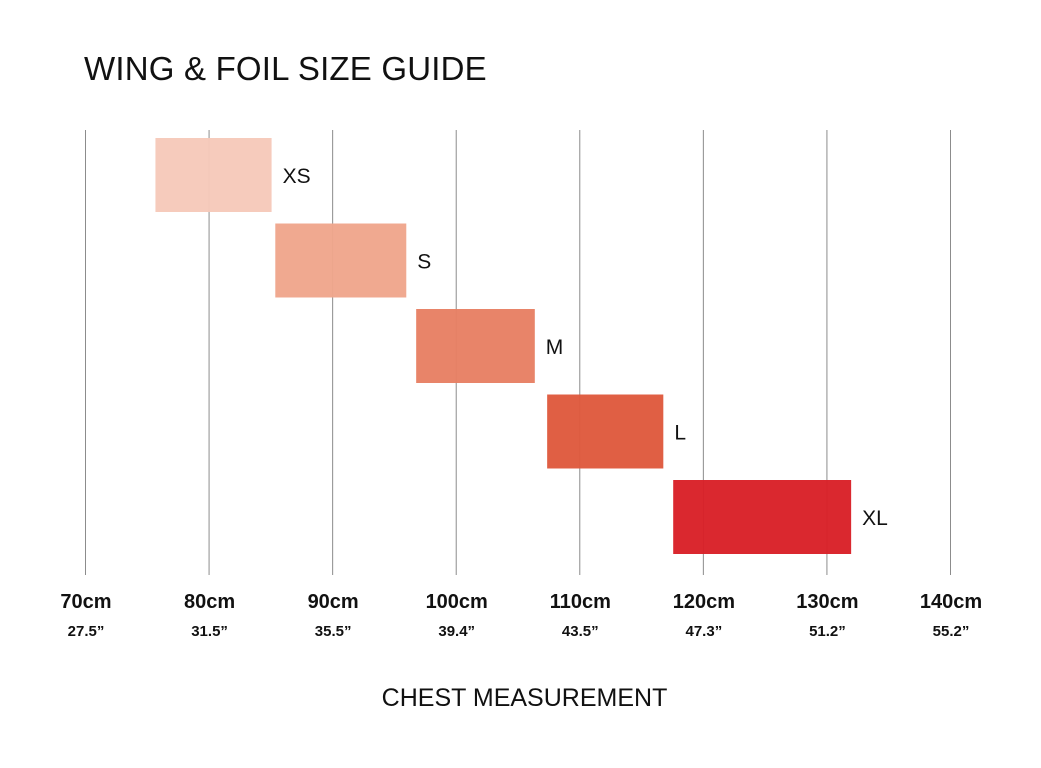 This screenshot has width=1041, height=768. I want to click on tick-label-inch: 47.3”, so click(704, 631).